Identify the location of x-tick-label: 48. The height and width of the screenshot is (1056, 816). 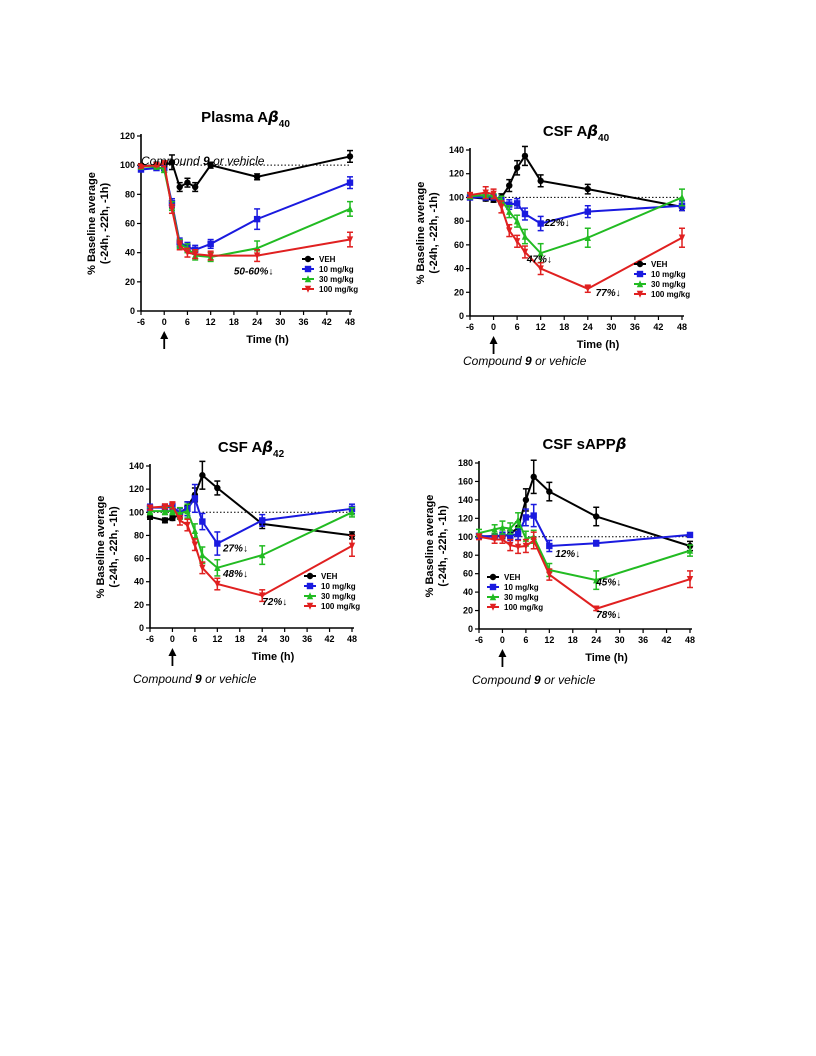
(682, 327).